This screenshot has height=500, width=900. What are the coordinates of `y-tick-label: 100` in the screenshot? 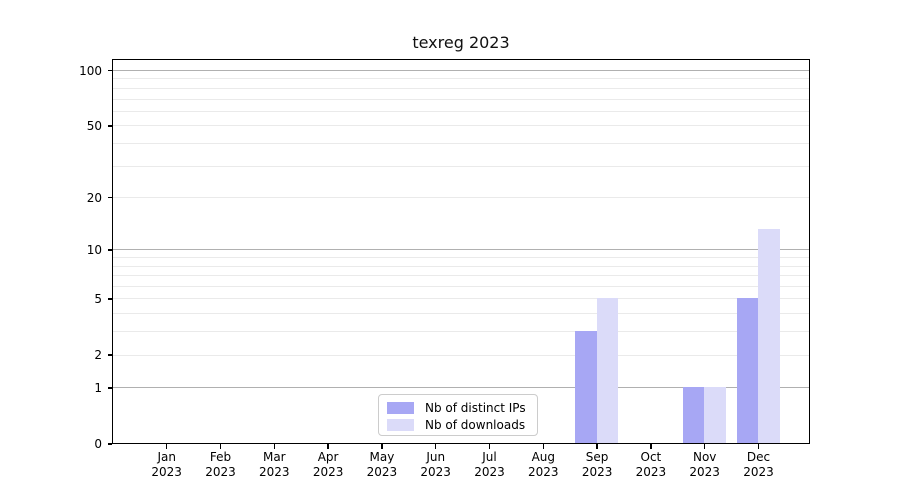 It's located at (90, 70).